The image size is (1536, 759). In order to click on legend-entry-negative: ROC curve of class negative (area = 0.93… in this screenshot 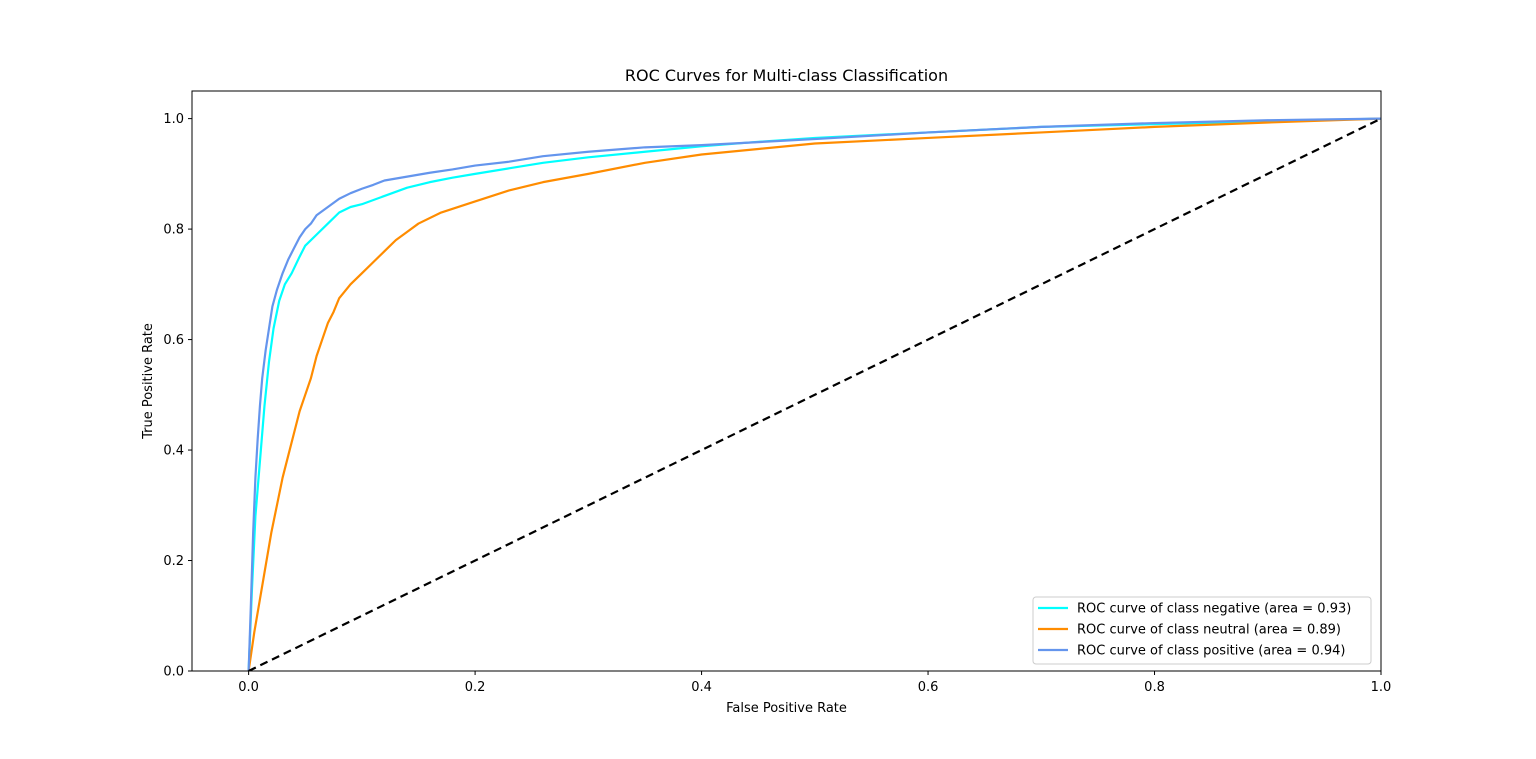, I will do `click(1194, 609)`.